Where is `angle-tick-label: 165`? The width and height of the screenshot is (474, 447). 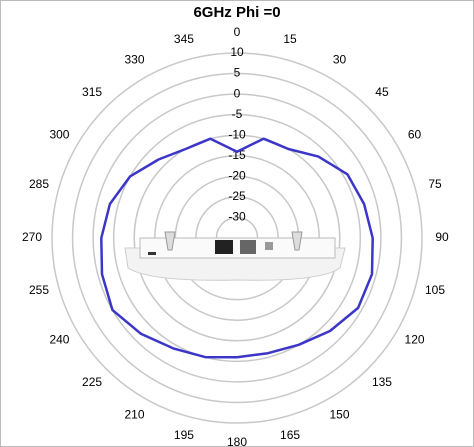 angle-tick-label: 165 is located at coordinates (290, 435).